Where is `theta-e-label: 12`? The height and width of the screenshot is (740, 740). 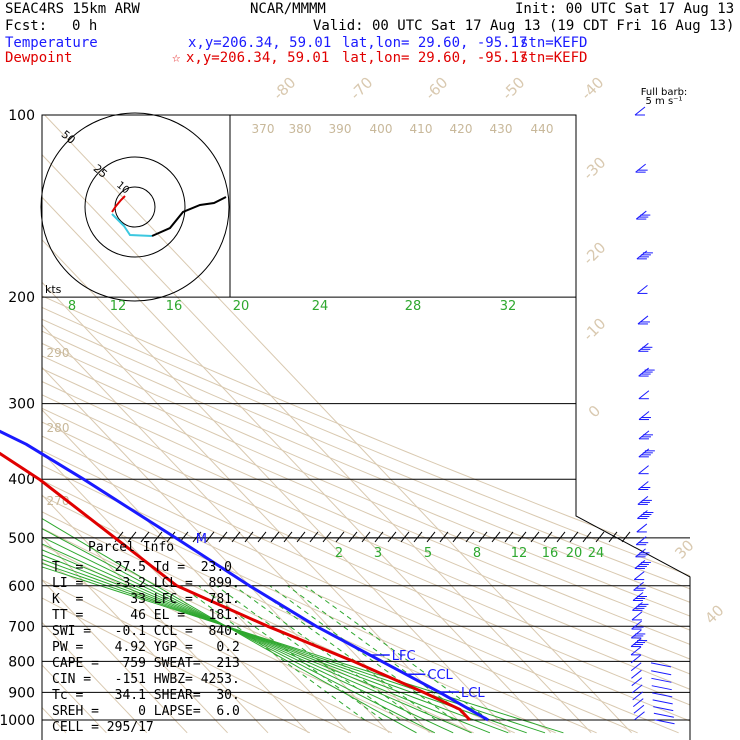 theta-e-label: 12 is located at coordinates (118, 306).